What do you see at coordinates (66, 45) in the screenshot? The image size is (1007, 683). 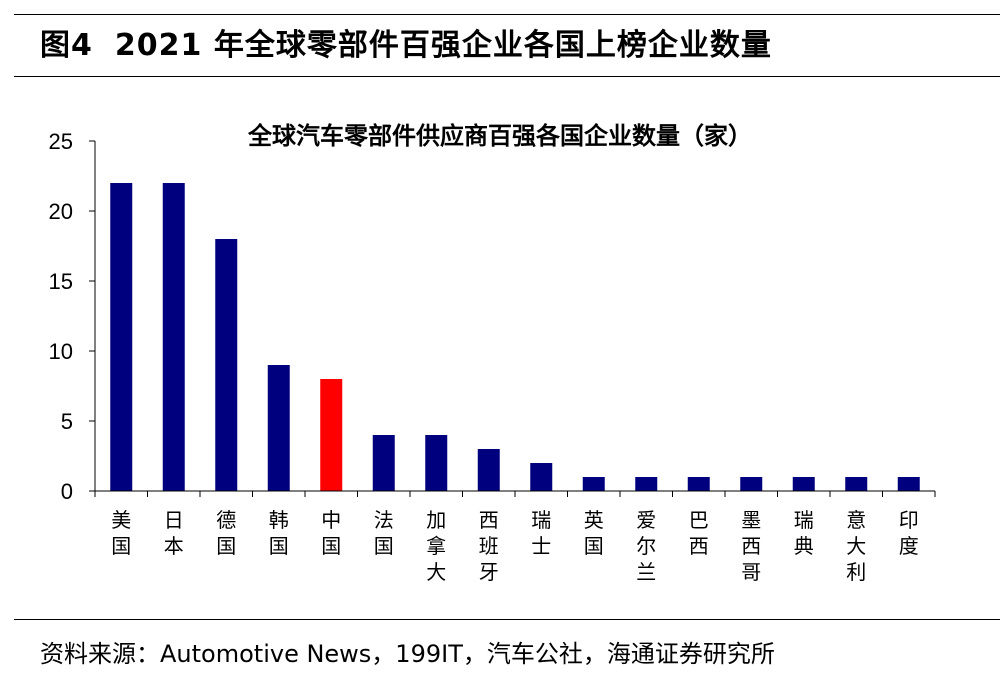 I see `figure-label: 图4` at bounding box center [66, 45].